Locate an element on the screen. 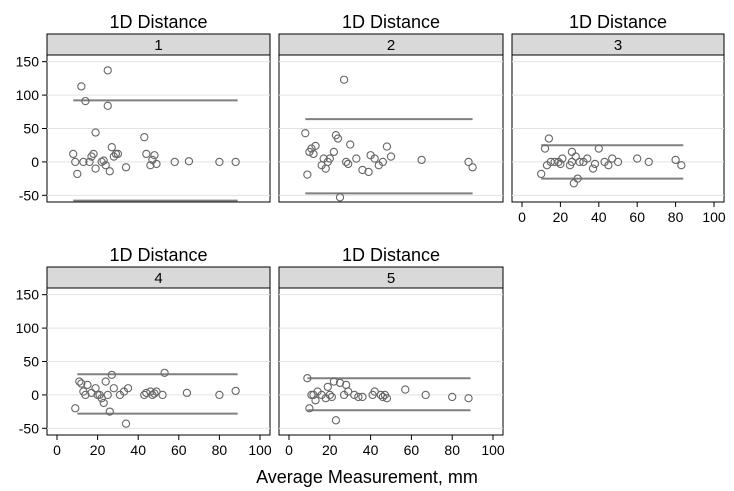 The image size is (734, 491). panel-strip-label: 1 is located at coordinates (158, 45).